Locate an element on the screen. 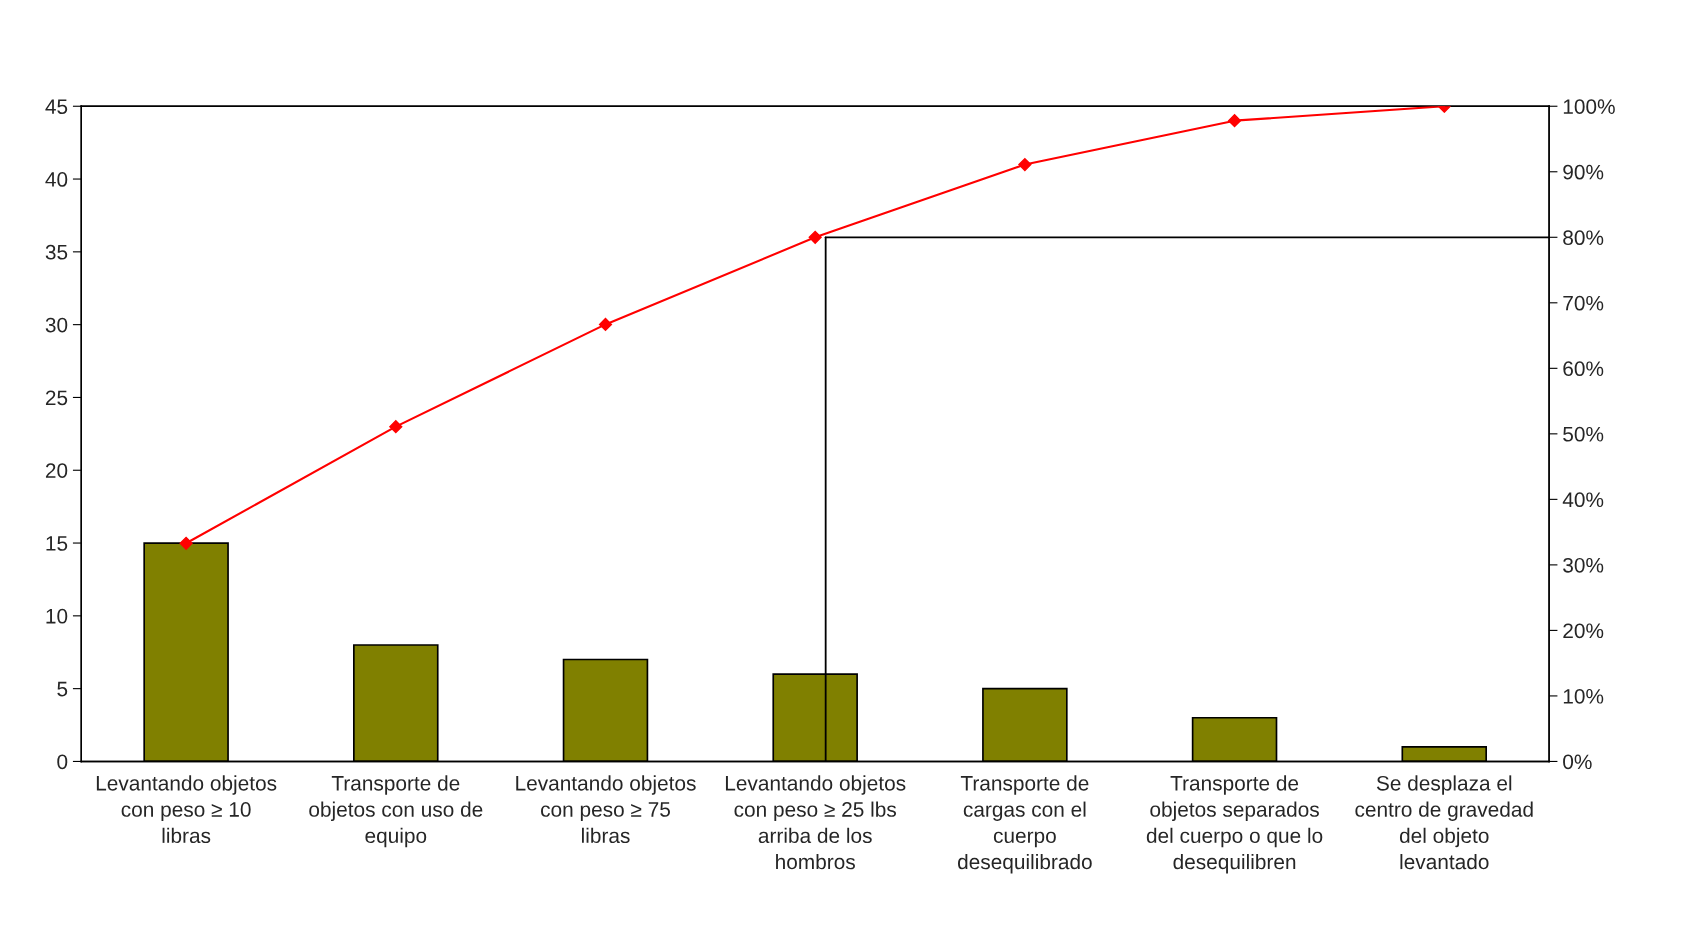 The width and height of the screenshot is (1693, 932). y2-tick-label: 100% is located at coordinates (1589, 106).